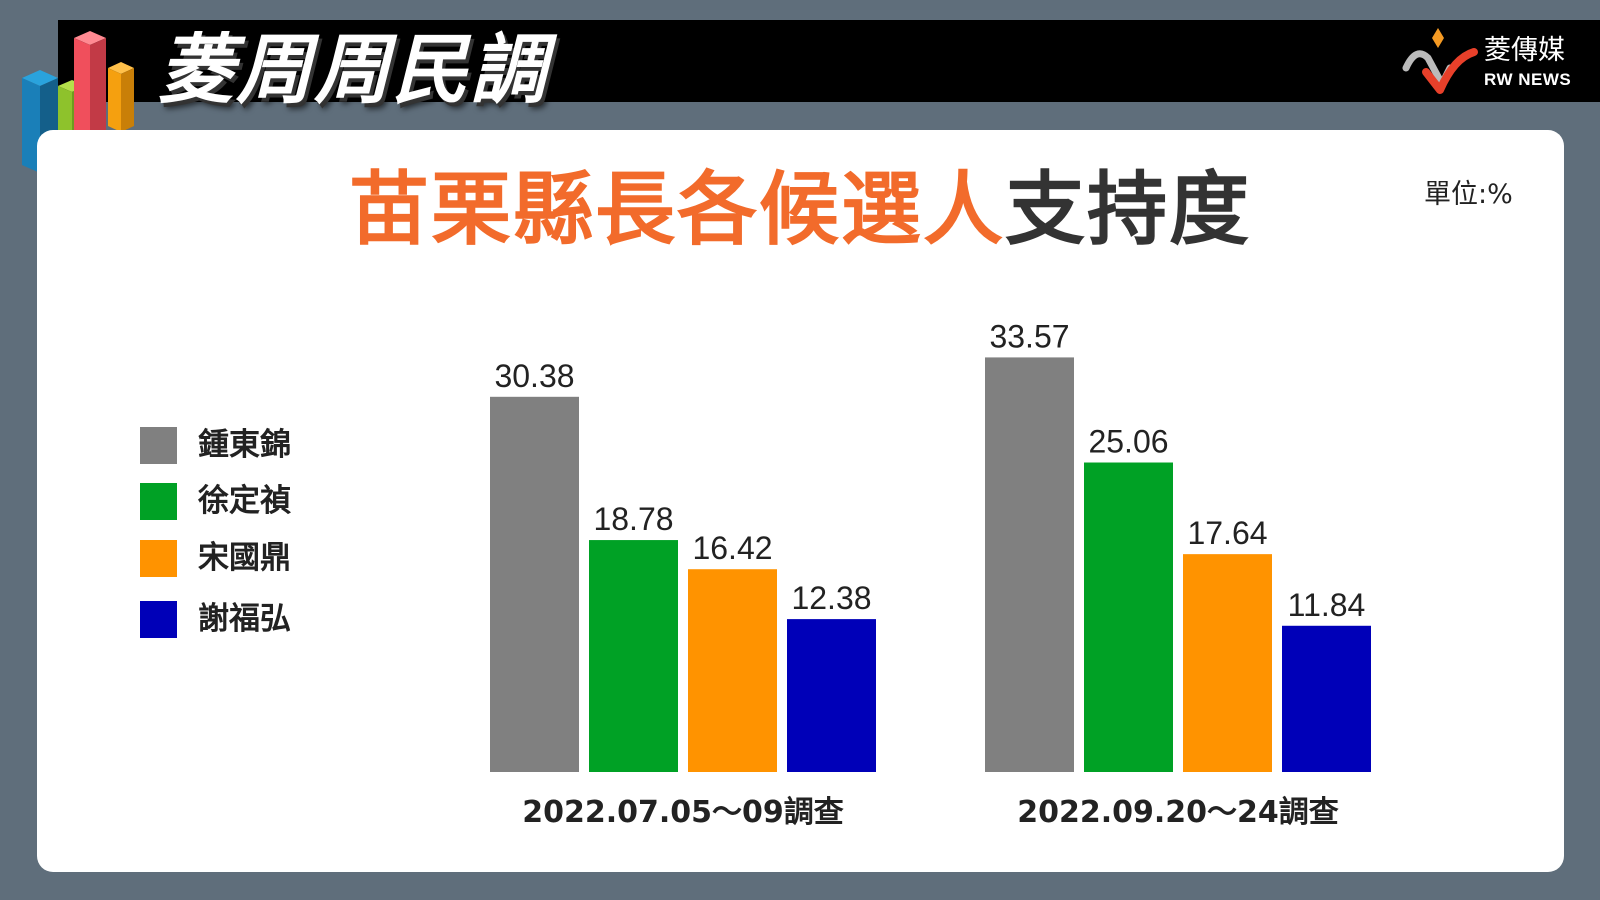 This screenshot has width=1600, height=900. Describe the element at coordinates (732, 548) in the screenshot. I see `bar-value-label: 16.42` at that location.